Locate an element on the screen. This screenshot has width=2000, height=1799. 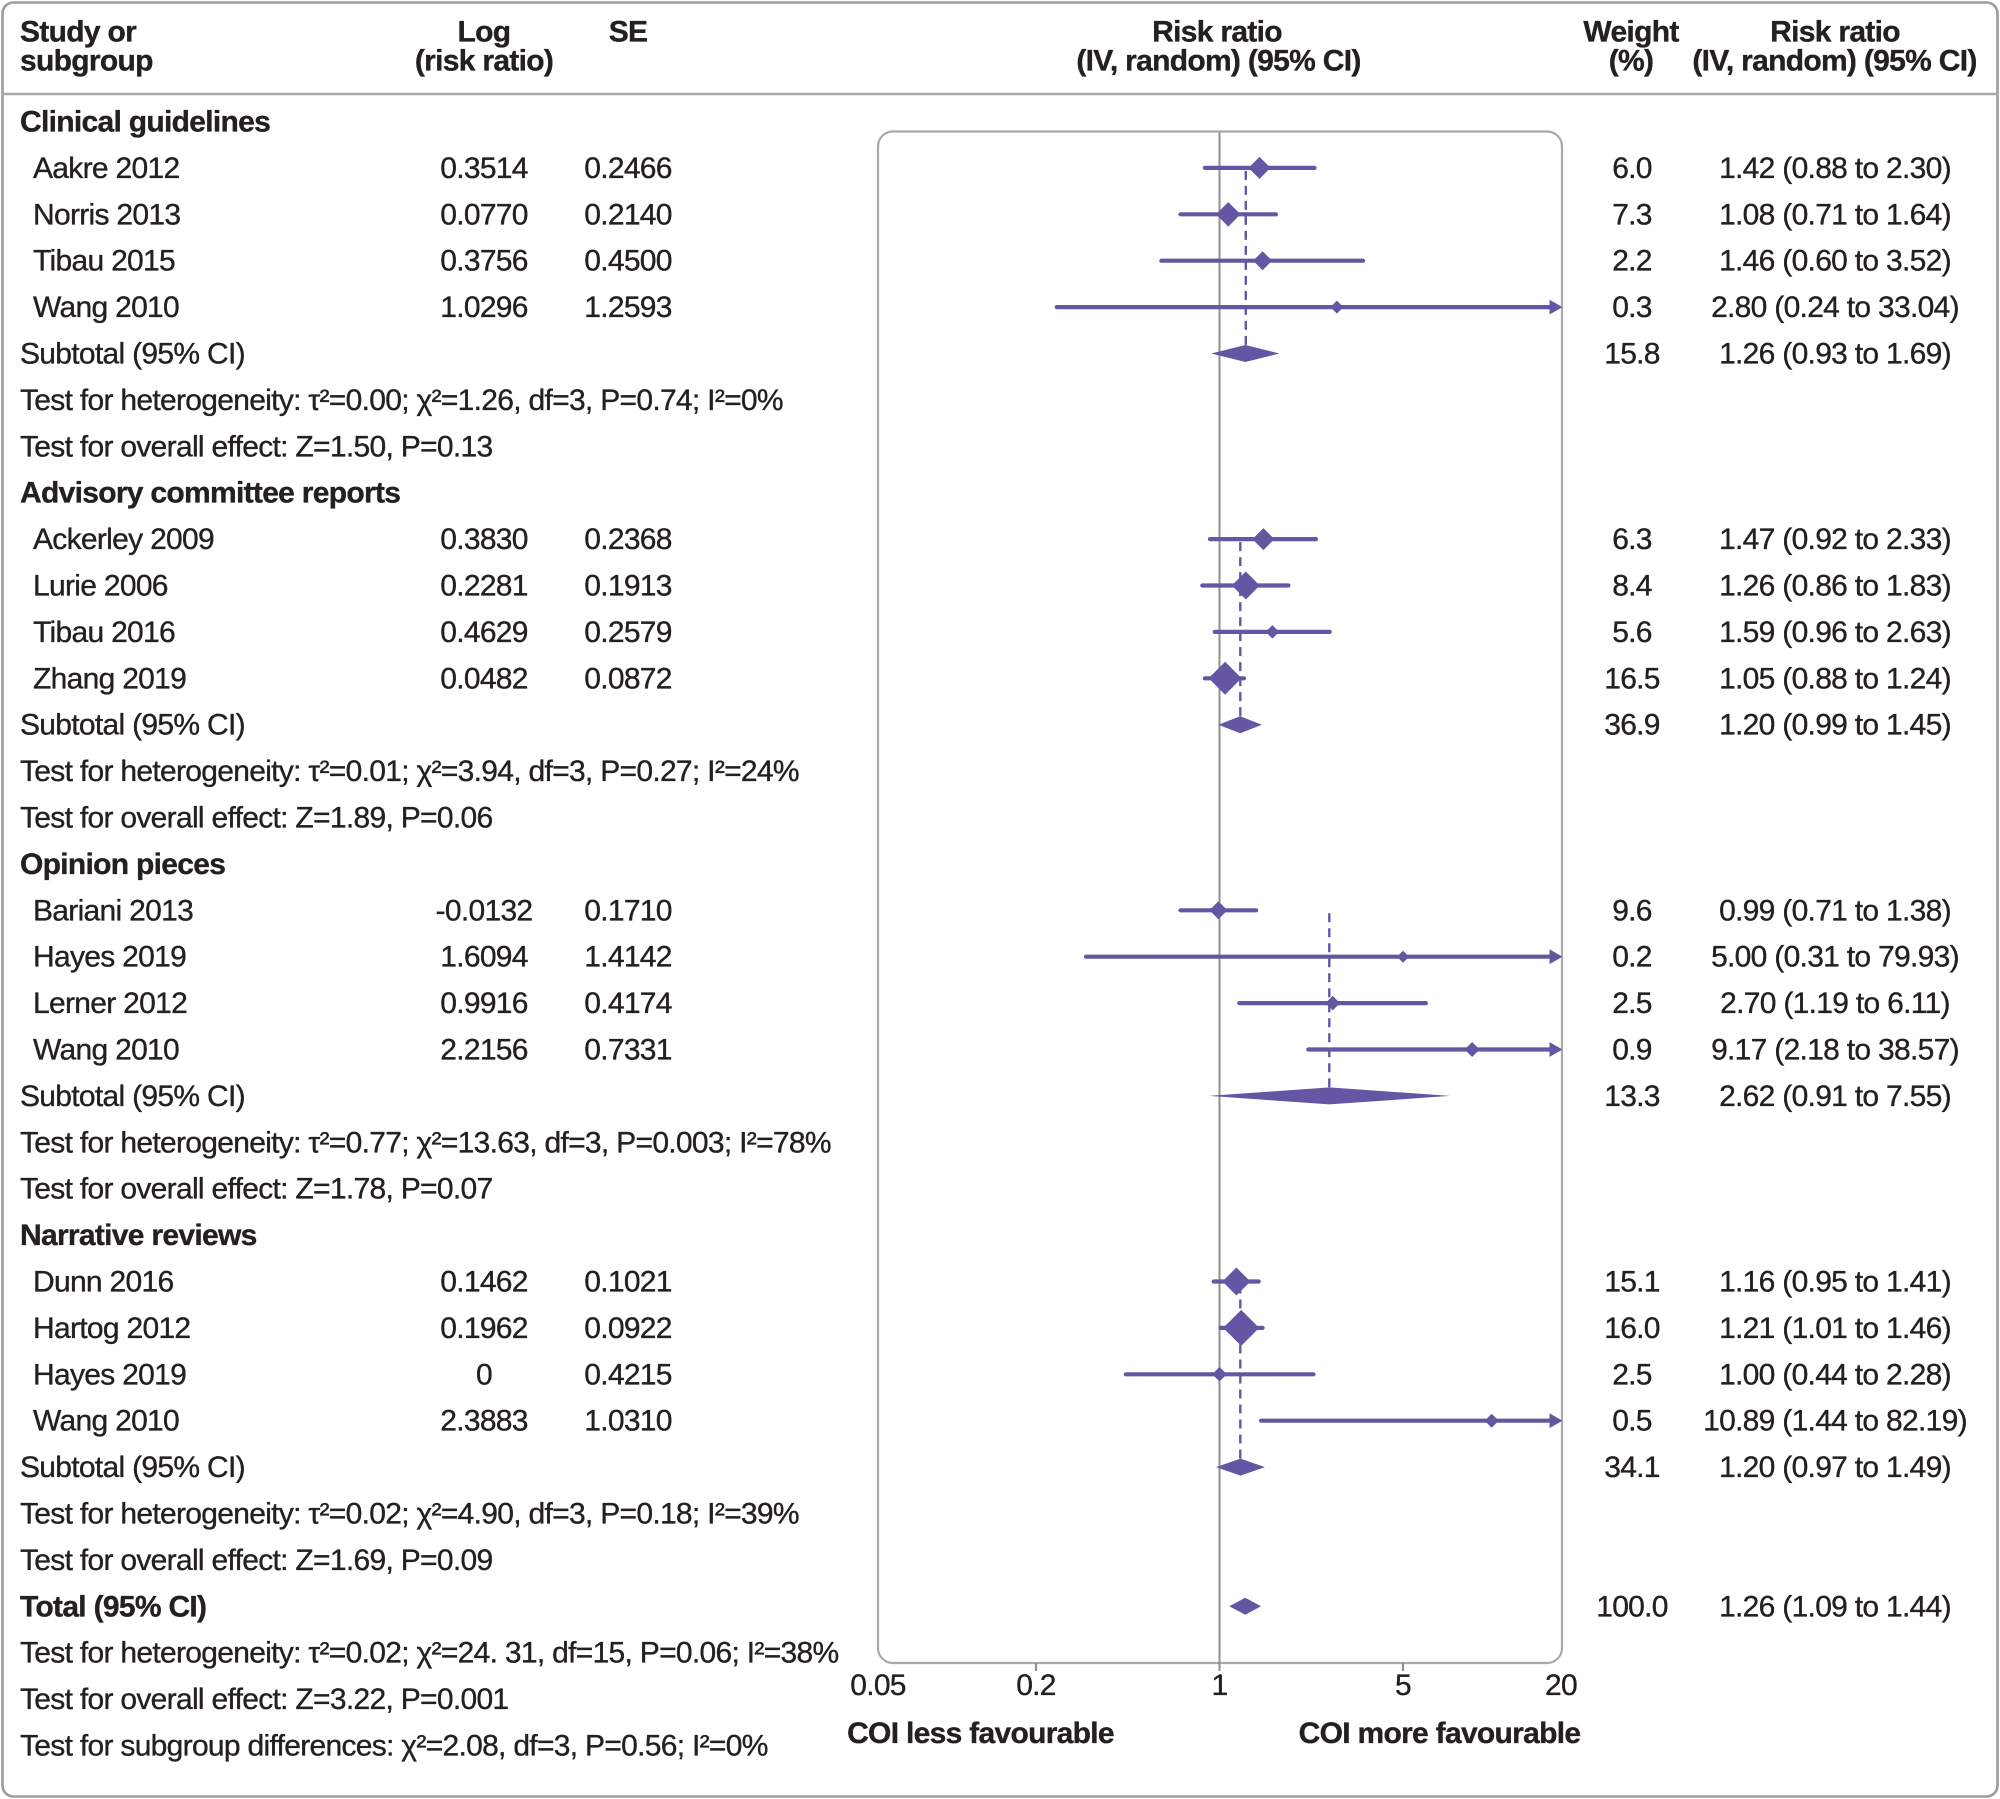
svg-text: 16.5 is located at coordinates (1632, 678).